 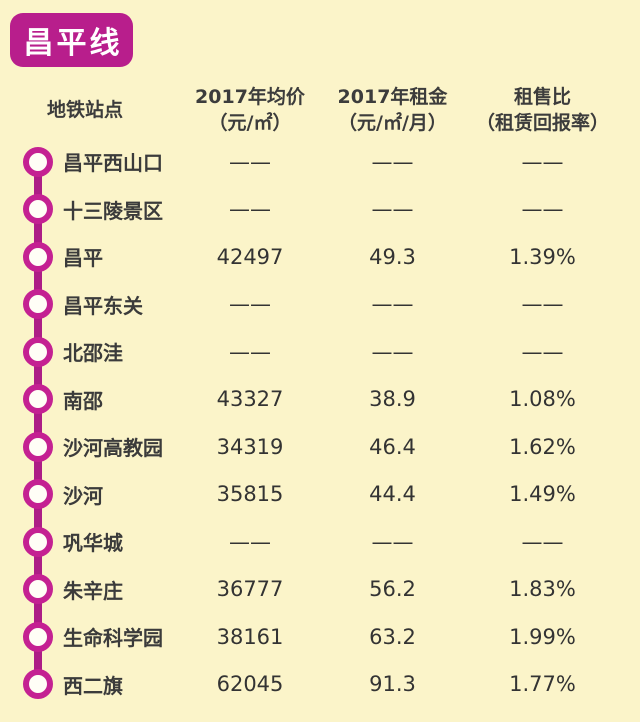 I want to click on ratio-value: 1.49%, so click(x=542, y=494).